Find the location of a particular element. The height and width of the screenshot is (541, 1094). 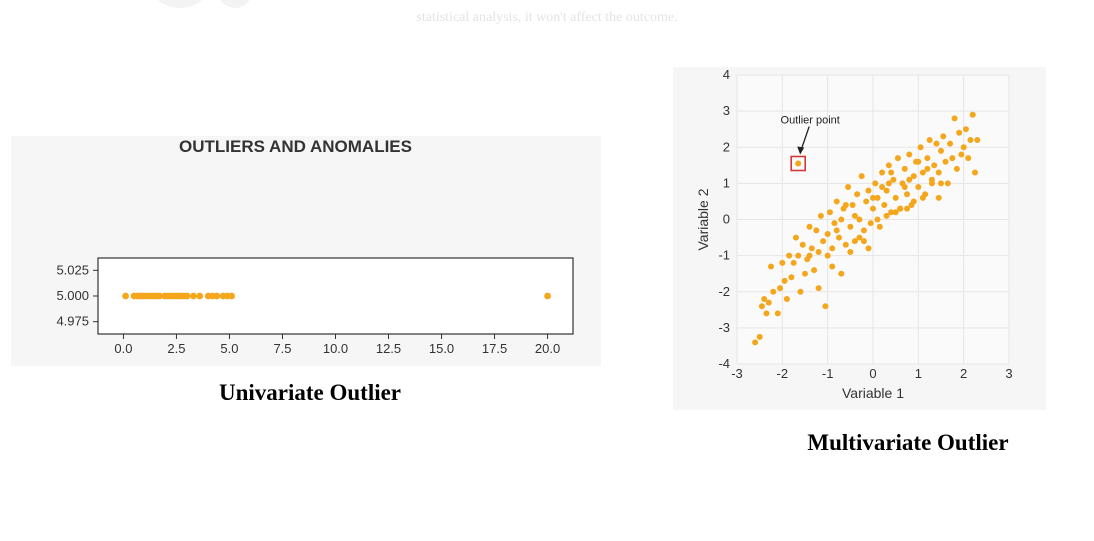

y-tick-label: 1 is located at coordinates (726, 182).